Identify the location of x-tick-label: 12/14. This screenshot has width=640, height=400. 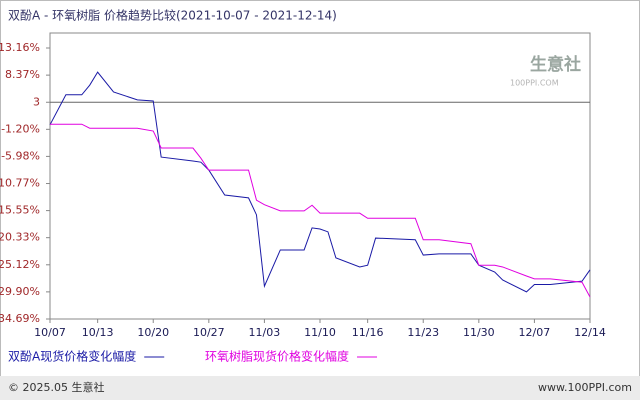
(590, 332).